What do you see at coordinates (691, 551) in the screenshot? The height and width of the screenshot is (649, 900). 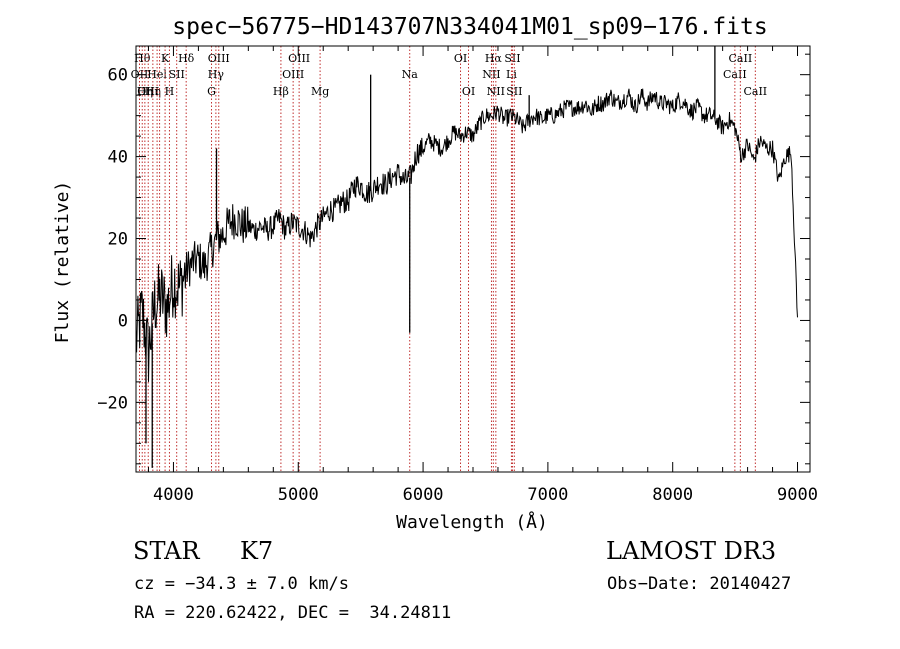 I see `survey-label: LAMOST DR3` at bounding box center [691, 551].